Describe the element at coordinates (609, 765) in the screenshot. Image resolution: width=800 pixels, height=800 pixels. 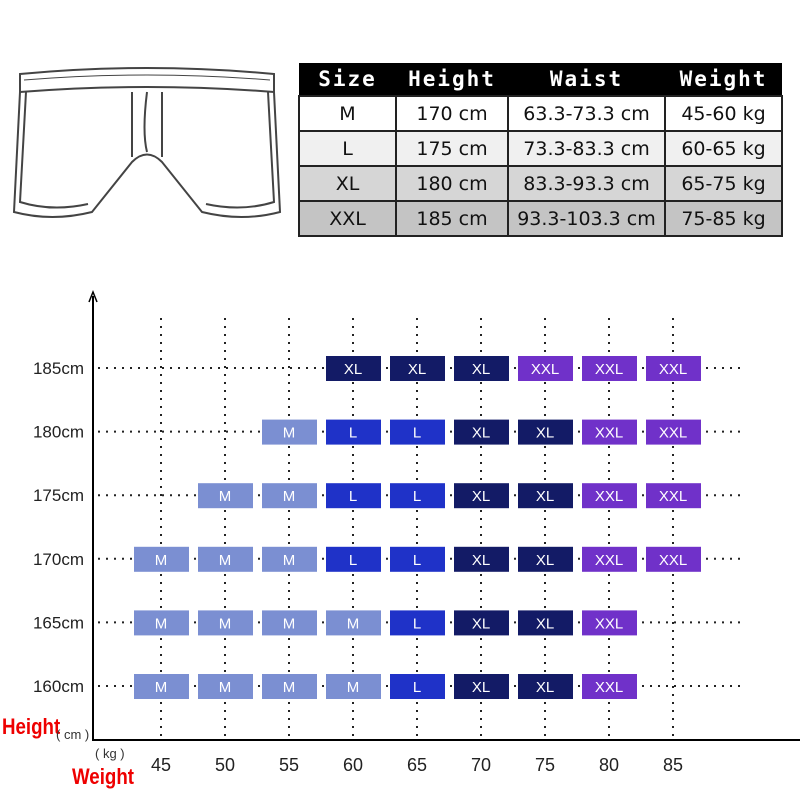
I see `x-tick-label: 80` at that location.